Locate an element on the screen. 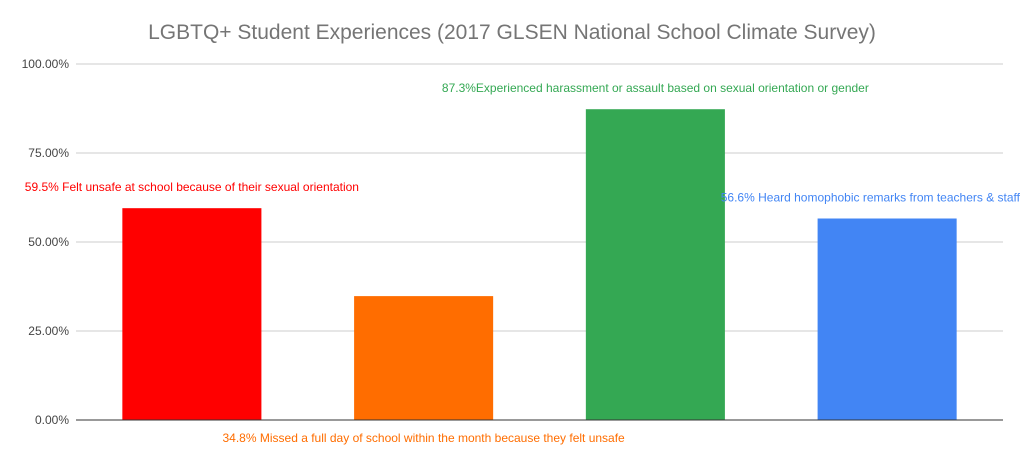 Image resolution: width=1024 pixels, height=449 pixels. y-axis-ticks: 0.00% 25.00% 50.00% 75.00% 100.00% is located at coordinates (46, 242).